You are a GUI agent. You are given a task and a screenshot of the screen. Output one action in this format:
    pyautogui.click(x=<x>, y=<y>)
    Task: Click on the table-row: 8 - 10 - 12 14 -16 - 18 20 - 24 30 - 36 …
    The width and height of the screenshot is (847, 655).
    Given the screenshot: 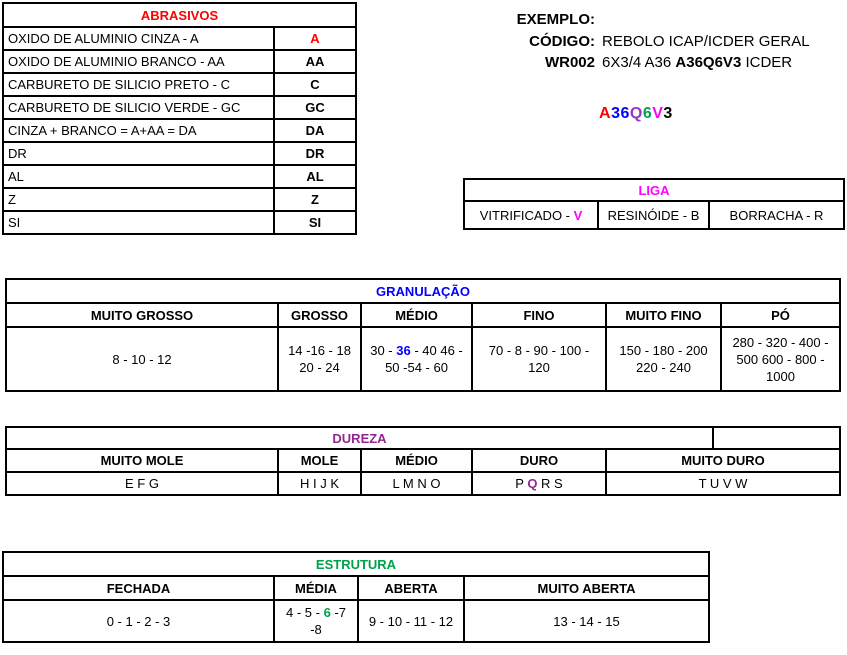 What is the action you would take?
    pyautogui.click(x=423, y=359)
    